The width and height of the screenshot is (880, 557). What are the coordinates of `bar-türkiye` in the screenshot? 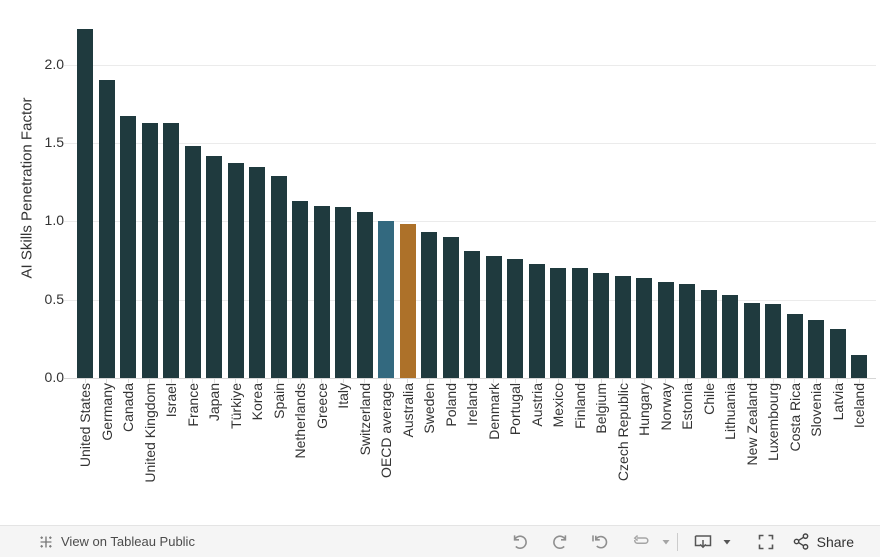 It's located at (235, 270).